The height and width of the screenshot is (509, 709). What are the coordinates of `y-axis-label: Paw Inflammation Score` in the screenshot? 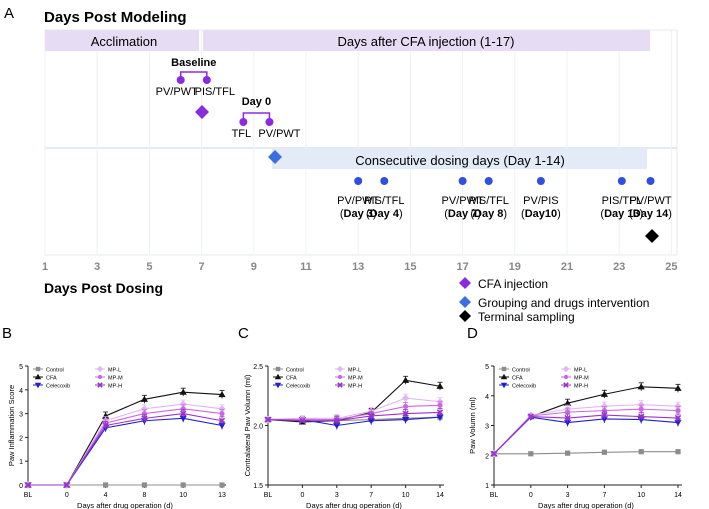 It's located at (11, 425).